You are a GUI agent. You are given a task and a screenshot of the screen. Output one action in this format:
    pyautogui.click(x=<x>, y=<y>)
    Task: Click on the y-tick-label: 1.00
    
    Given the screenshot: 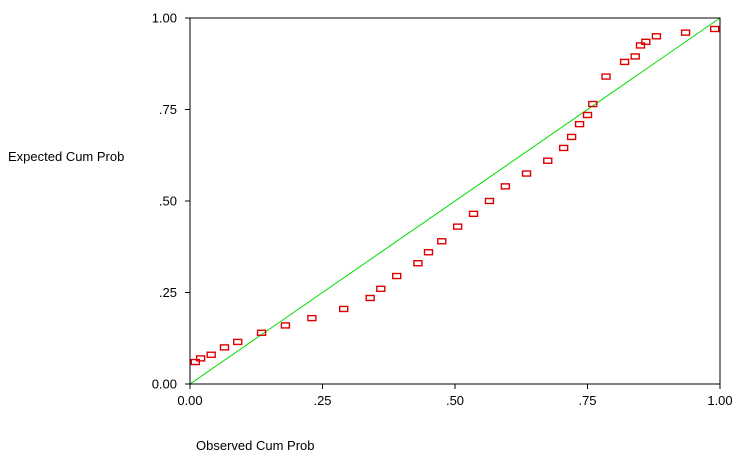 What is the action you would take?
    pyautogui.click(x=164, y=18)
    